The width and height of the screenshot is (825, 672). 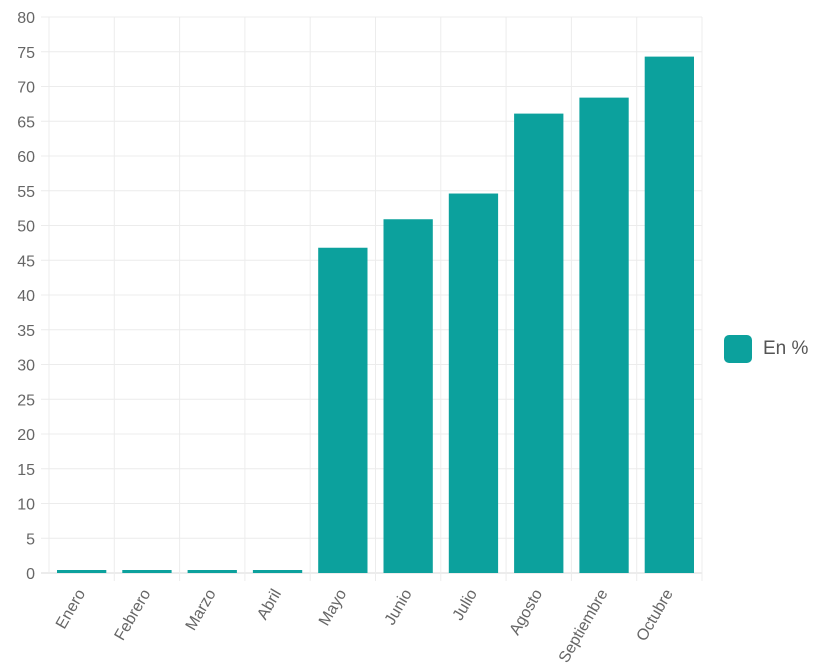 What do you see at coordinates (81, 571) in the screenshot?
I see `bar-enero` at bounding box center [81, 571].